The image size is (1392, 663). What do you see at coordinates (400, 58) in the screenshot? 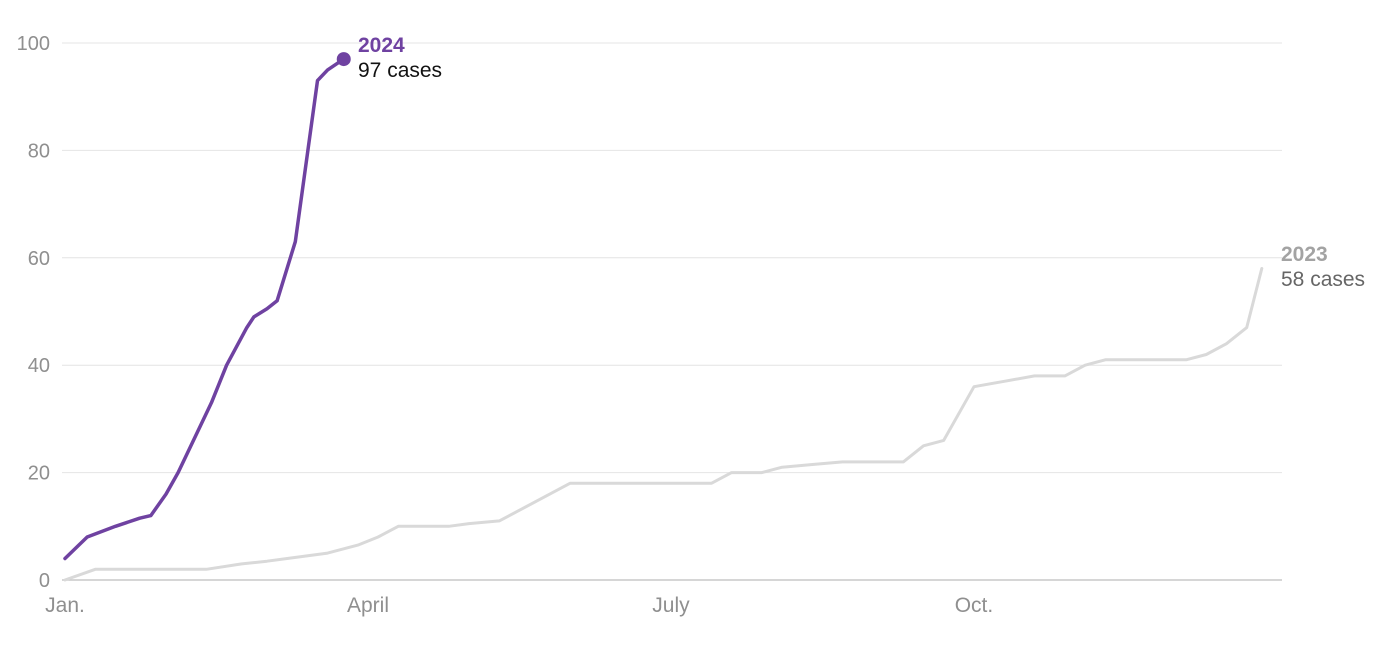
I see `annotation-2024: 2024 97 cases` at bounding box center [400, 58].